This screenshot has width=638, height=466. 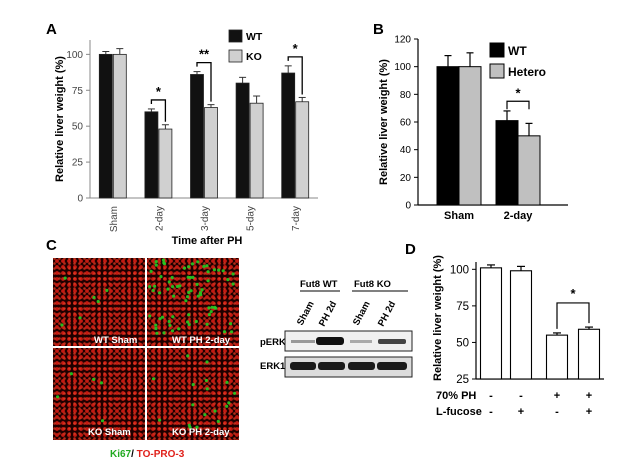 What do you see at coordinates (470, 136) in the screenshot?
I see `bar-hetero-Sham` at bounding box center [470, 136].